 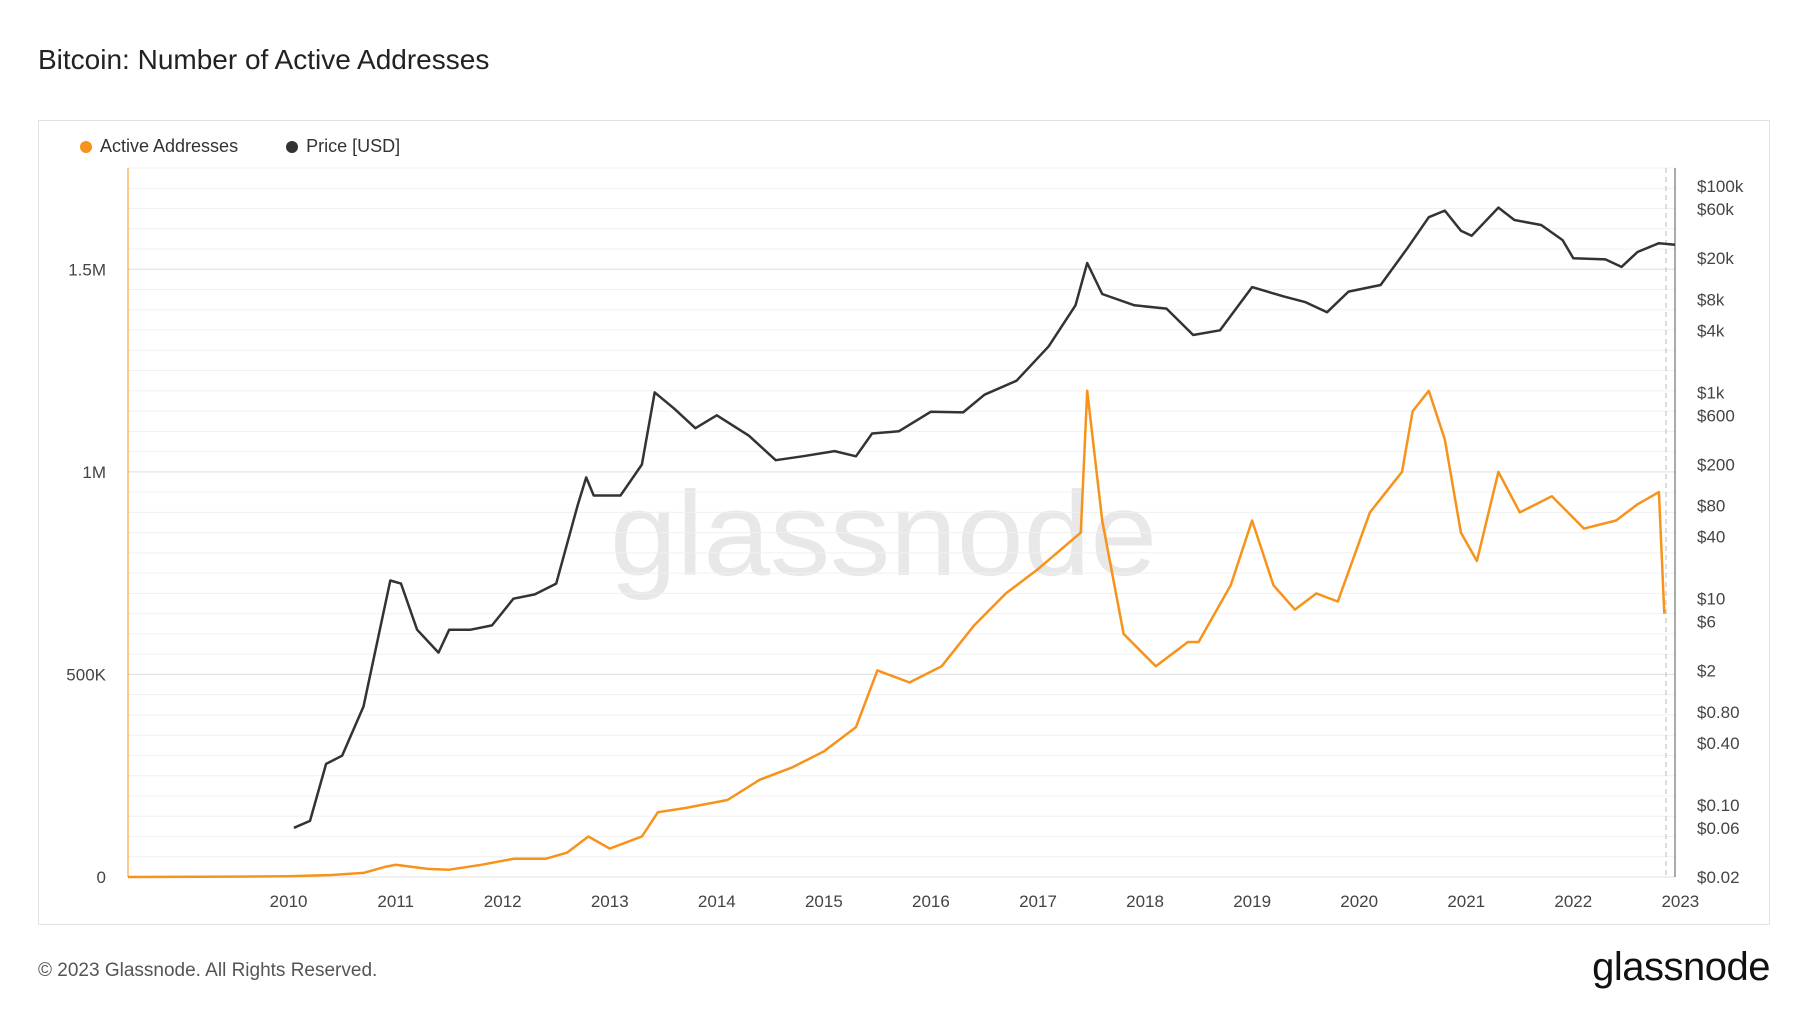 What do you see at coordinates (1716, 415) in the screenshot?
I see `y-right-tick-label: $600` at bounding box center [1716, 415].